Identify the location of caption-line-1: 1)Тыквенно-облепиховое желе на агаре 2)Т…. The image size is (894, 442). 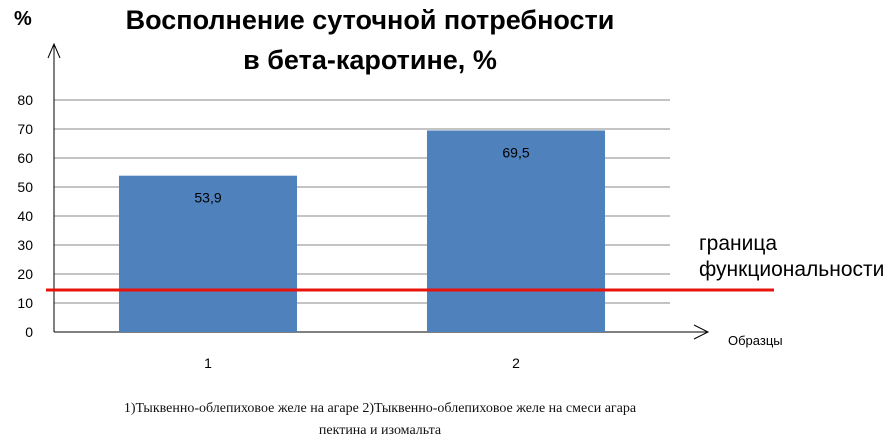
(380, 408).